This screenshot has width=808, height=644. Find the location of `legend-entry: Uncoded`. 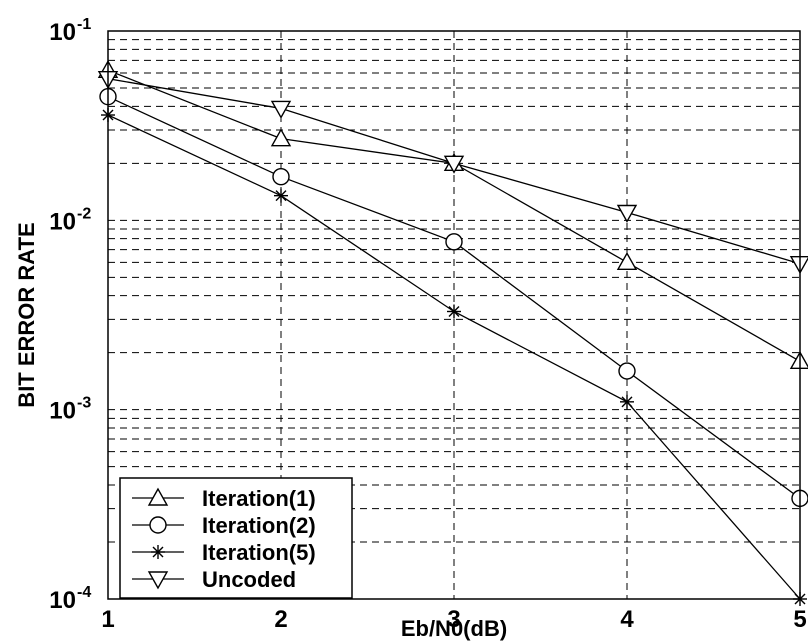

legend-entry: Uncoded is located at coordinates (214, 579).